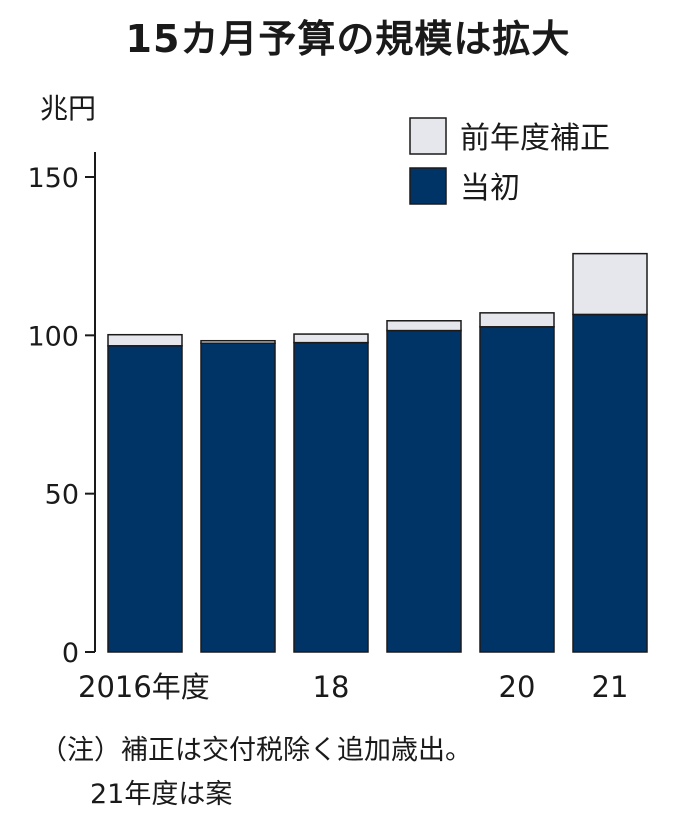  Describe the element at coordinates (53, 336) in the screenshot. I see `y-tick-label: 100` at that location.